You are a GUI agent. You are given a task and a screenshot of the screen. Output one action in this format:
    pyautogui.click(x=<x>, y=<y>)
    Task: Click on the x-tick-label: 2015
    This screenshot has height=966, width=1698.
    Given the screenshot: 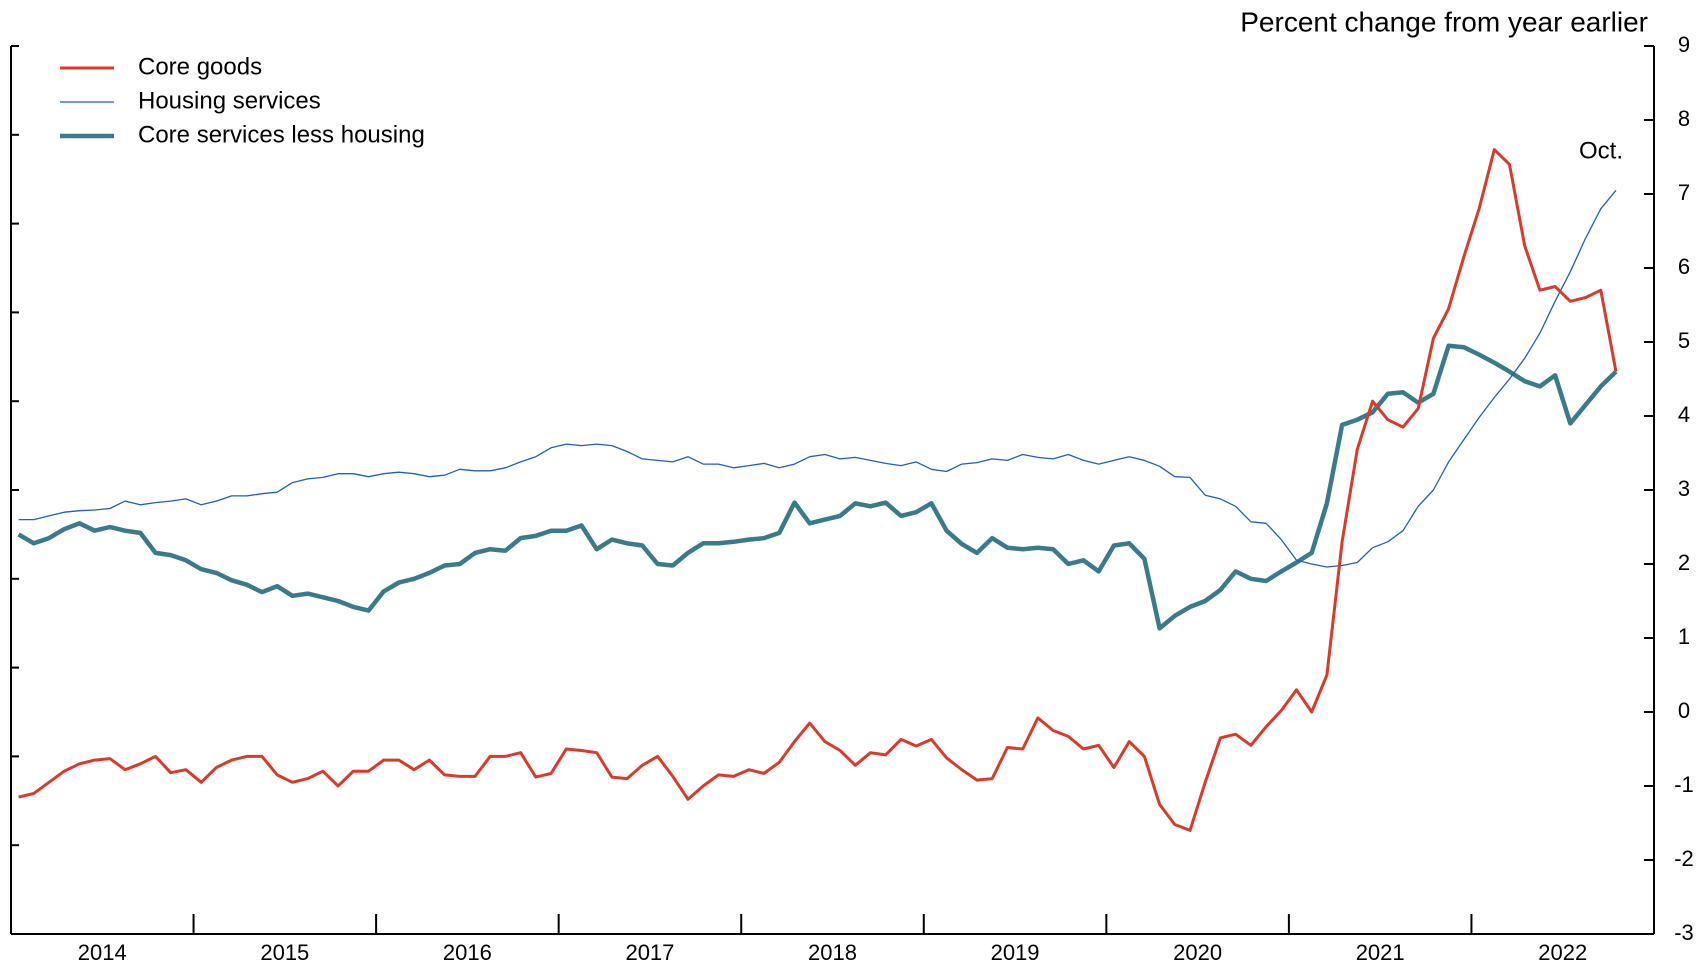 What is the action you would take?
    pyautogui.click(x=284, y=952)
    